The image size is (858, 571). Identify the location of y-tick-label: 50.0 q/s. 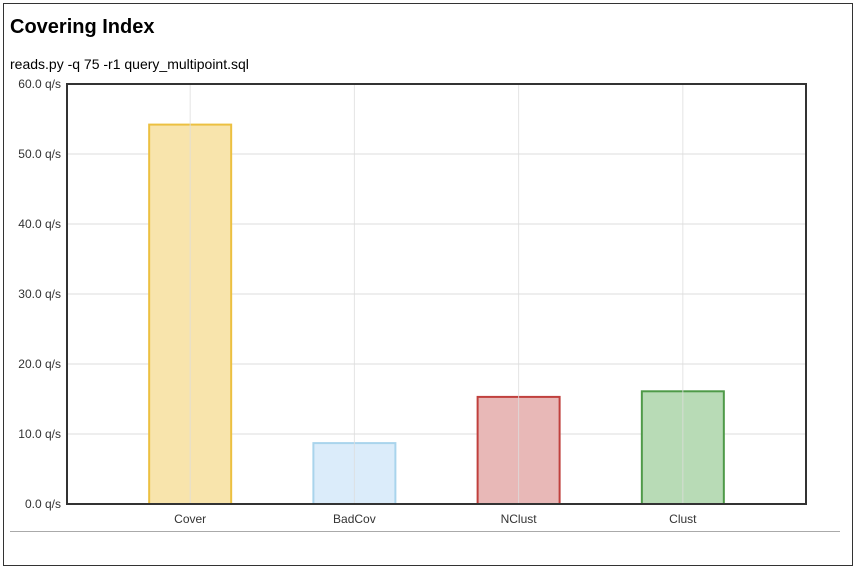
(39, 154).